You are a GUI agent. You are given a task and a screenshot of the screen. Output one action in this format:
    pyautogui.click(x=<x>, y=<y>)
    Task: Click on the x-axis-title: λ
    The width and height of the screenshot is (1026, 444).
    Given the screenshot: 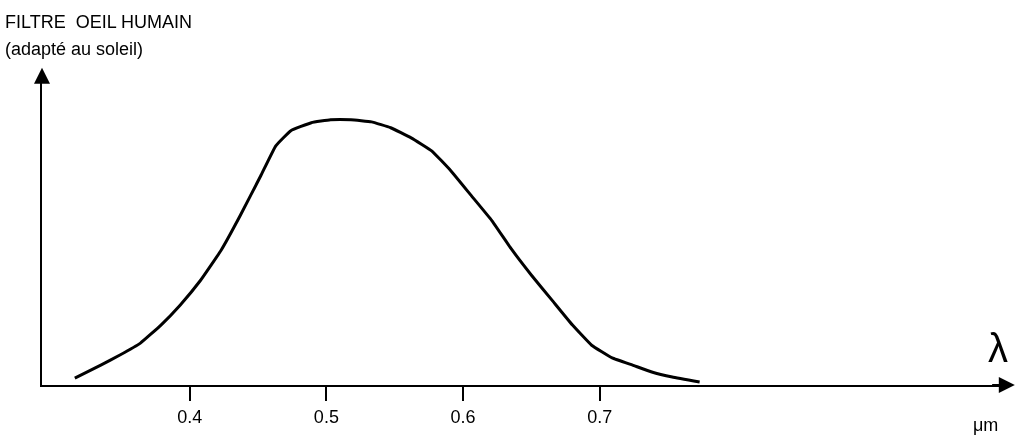 What is the action you would take?
    pyautogui.click(x=998, y=348)
    